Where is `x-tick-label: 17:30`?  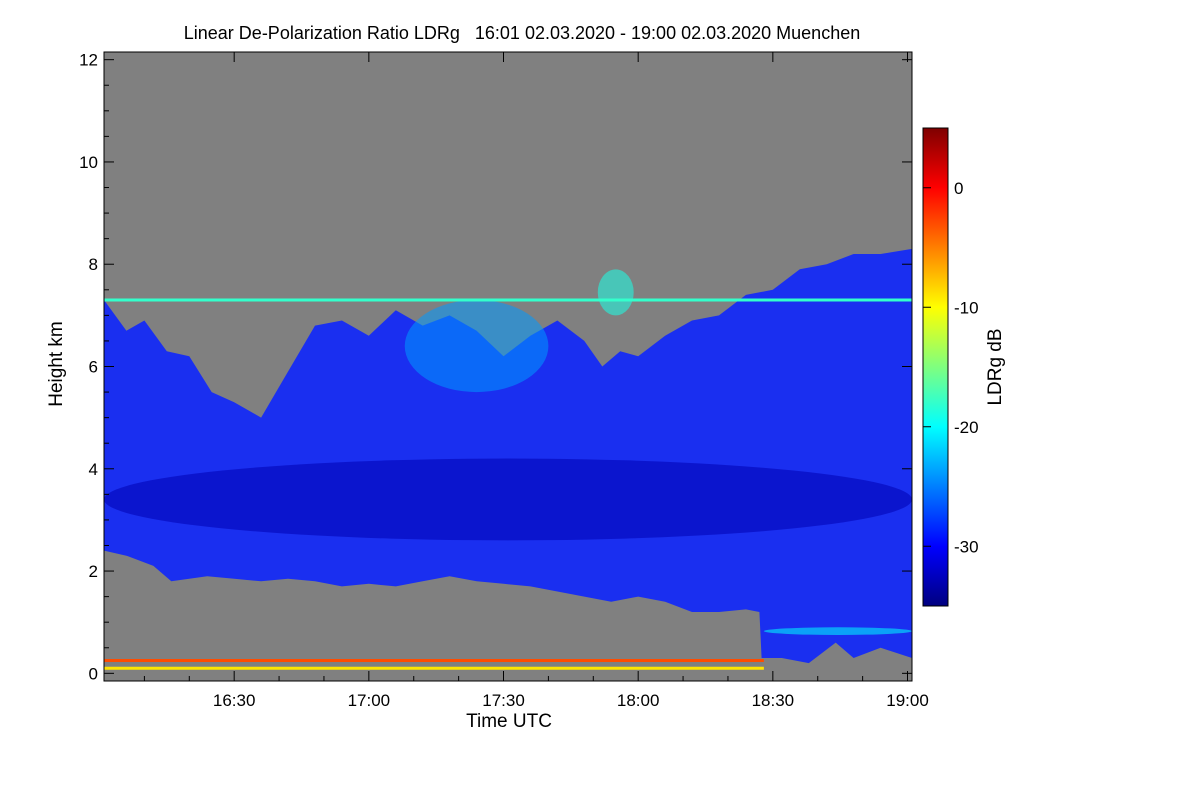
x-tick-label: 17:30 is located at coordinates (503, 700).